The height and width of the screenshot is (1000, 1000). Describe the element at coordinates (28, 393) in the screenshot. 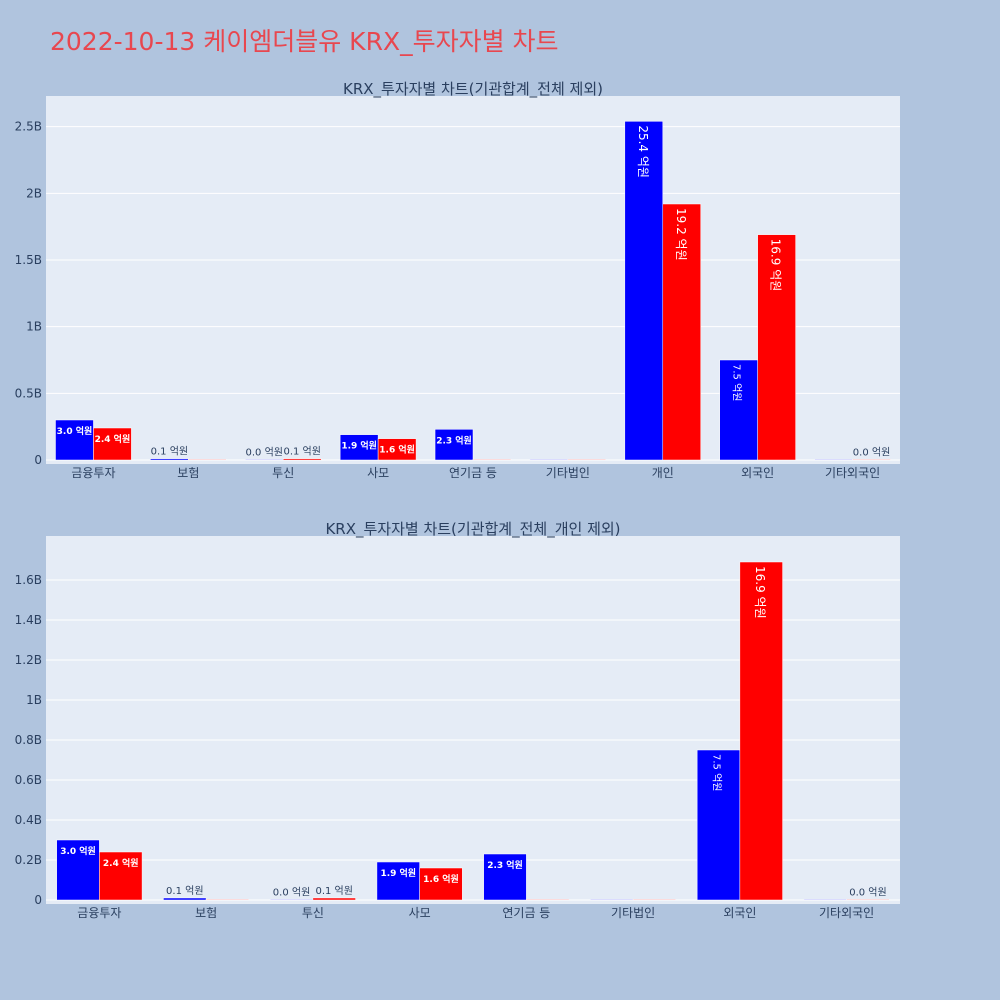

I see `y-tick-label: 0.5B` at that location.